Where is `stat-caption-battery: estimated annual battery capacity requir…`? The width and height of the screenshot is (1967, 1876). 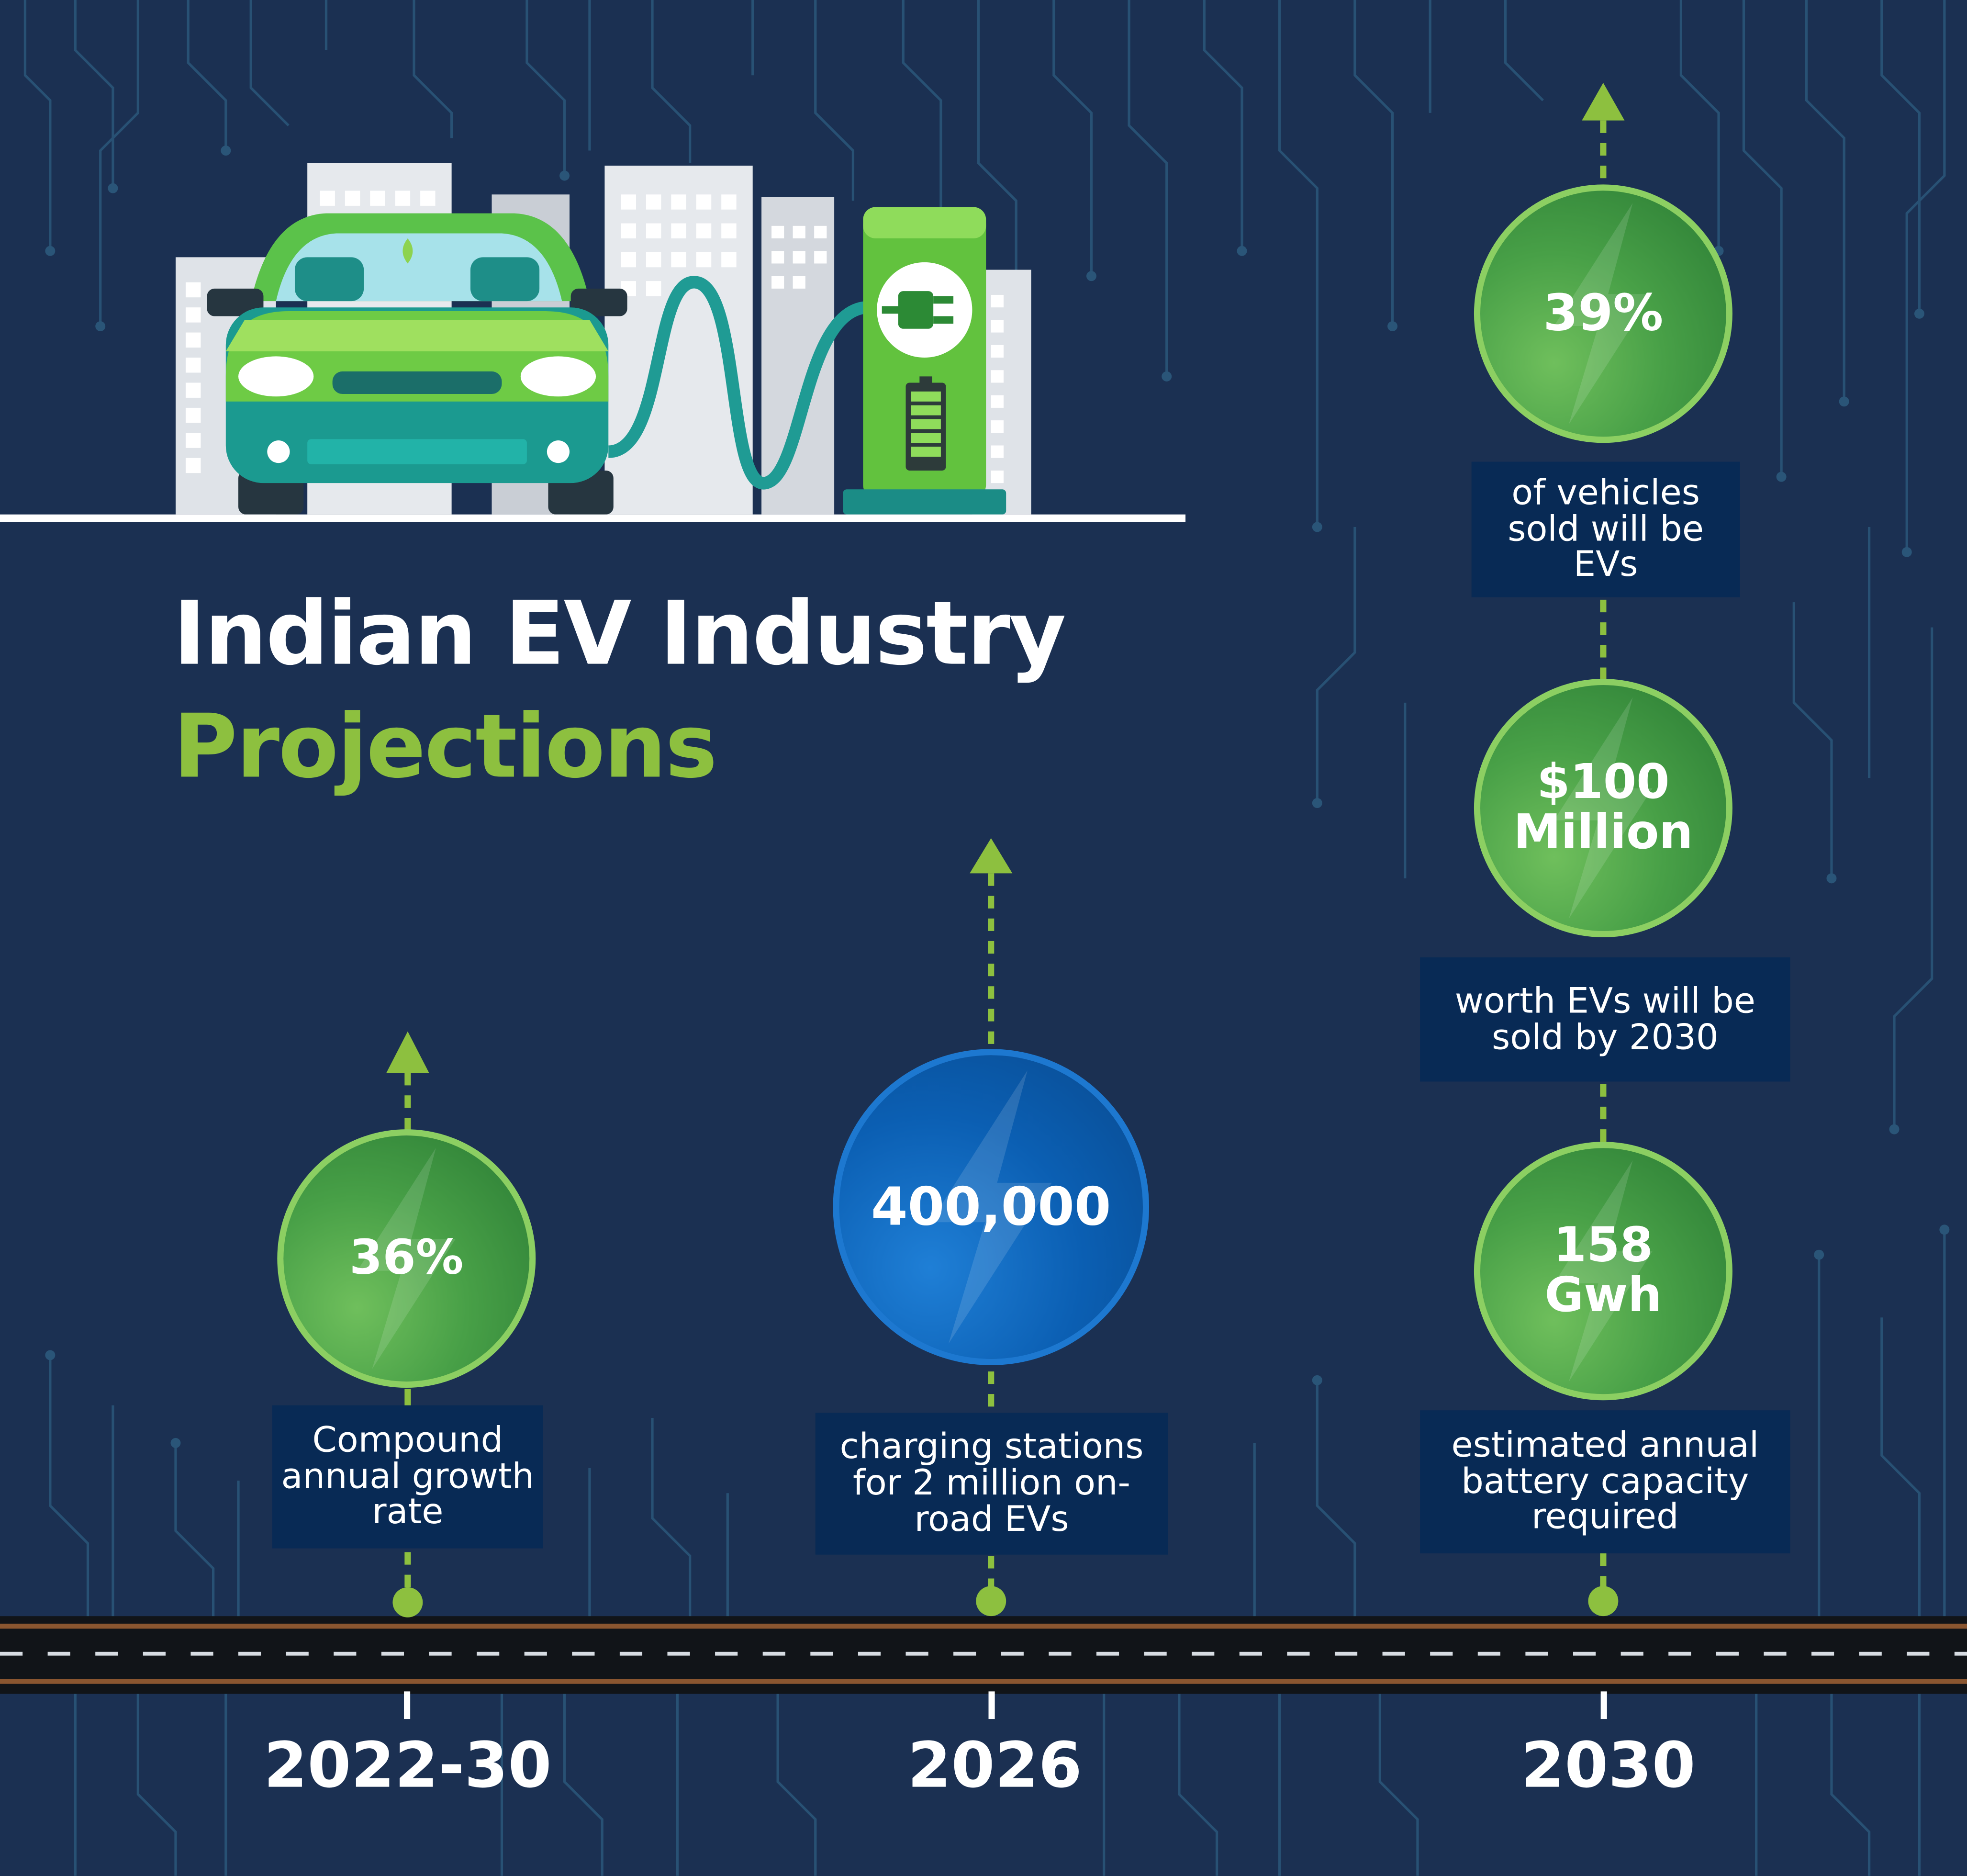
stat-caption-battery: estimated annual battery capacity requir… is located at coordinates (1605, 1482).